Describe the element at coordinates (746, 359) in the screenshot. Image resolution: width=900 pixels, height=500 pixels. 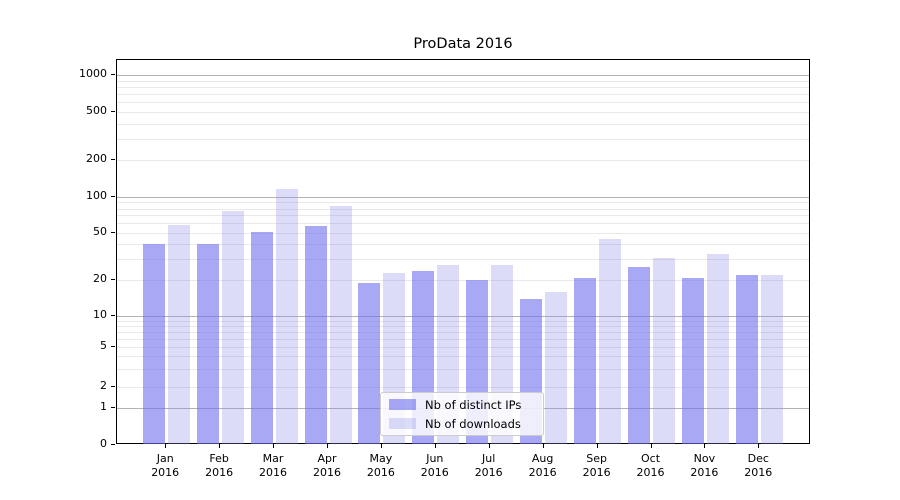
I see `bar-ips-dec` at that location.